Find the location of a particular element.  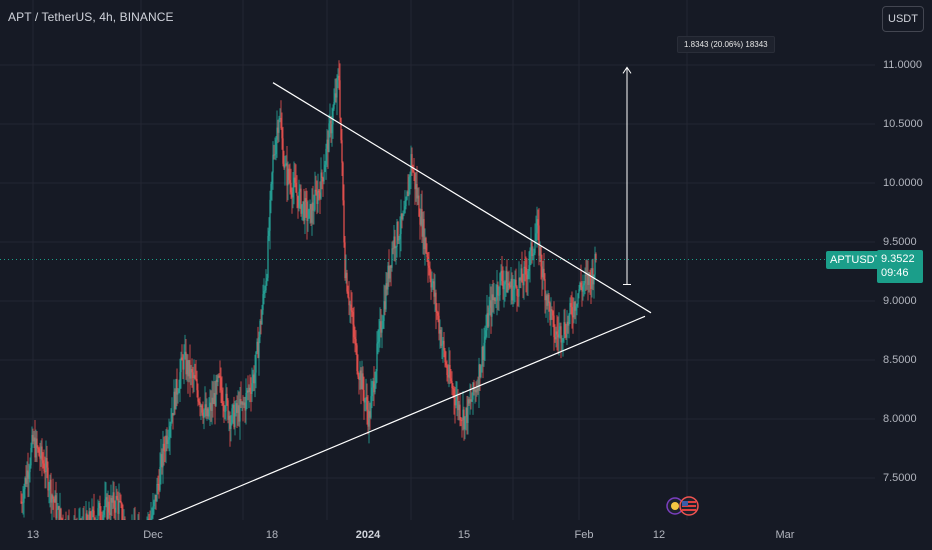

currency-button: USDT is located at coordinates (903, 19).